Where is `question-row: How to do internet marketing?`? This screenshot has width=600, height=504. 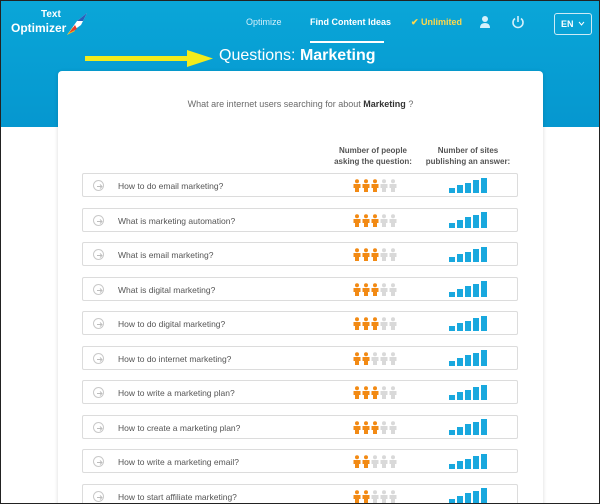
question-row: How to do internet marketing? is located at coordinates (300, 357).